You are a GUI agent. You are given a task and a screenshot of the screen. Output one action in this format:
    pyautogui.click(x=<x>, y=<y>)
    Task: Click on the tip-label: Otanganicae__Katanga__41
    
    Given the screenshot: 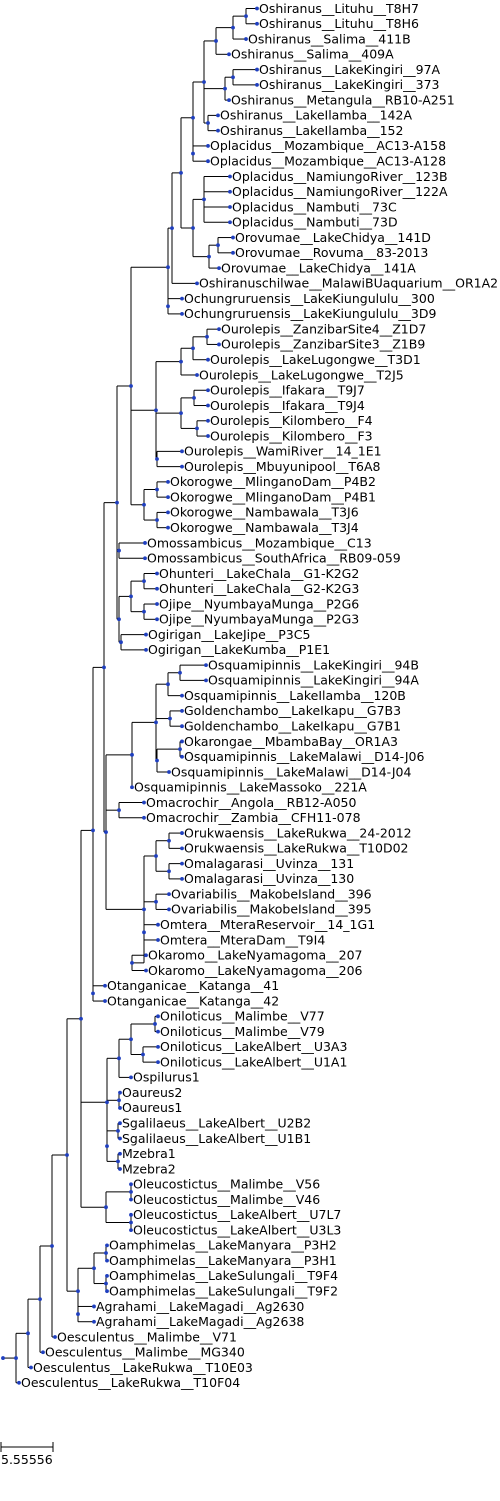 What is the action you would take?
    pyautogui.click(x=193, y=985)
    